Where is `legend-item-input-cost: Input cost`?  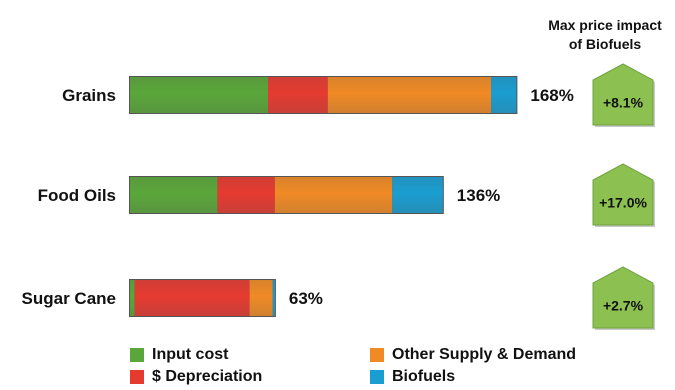 legend-item-input-cost: Input cost is located at coordinates (179, 355).